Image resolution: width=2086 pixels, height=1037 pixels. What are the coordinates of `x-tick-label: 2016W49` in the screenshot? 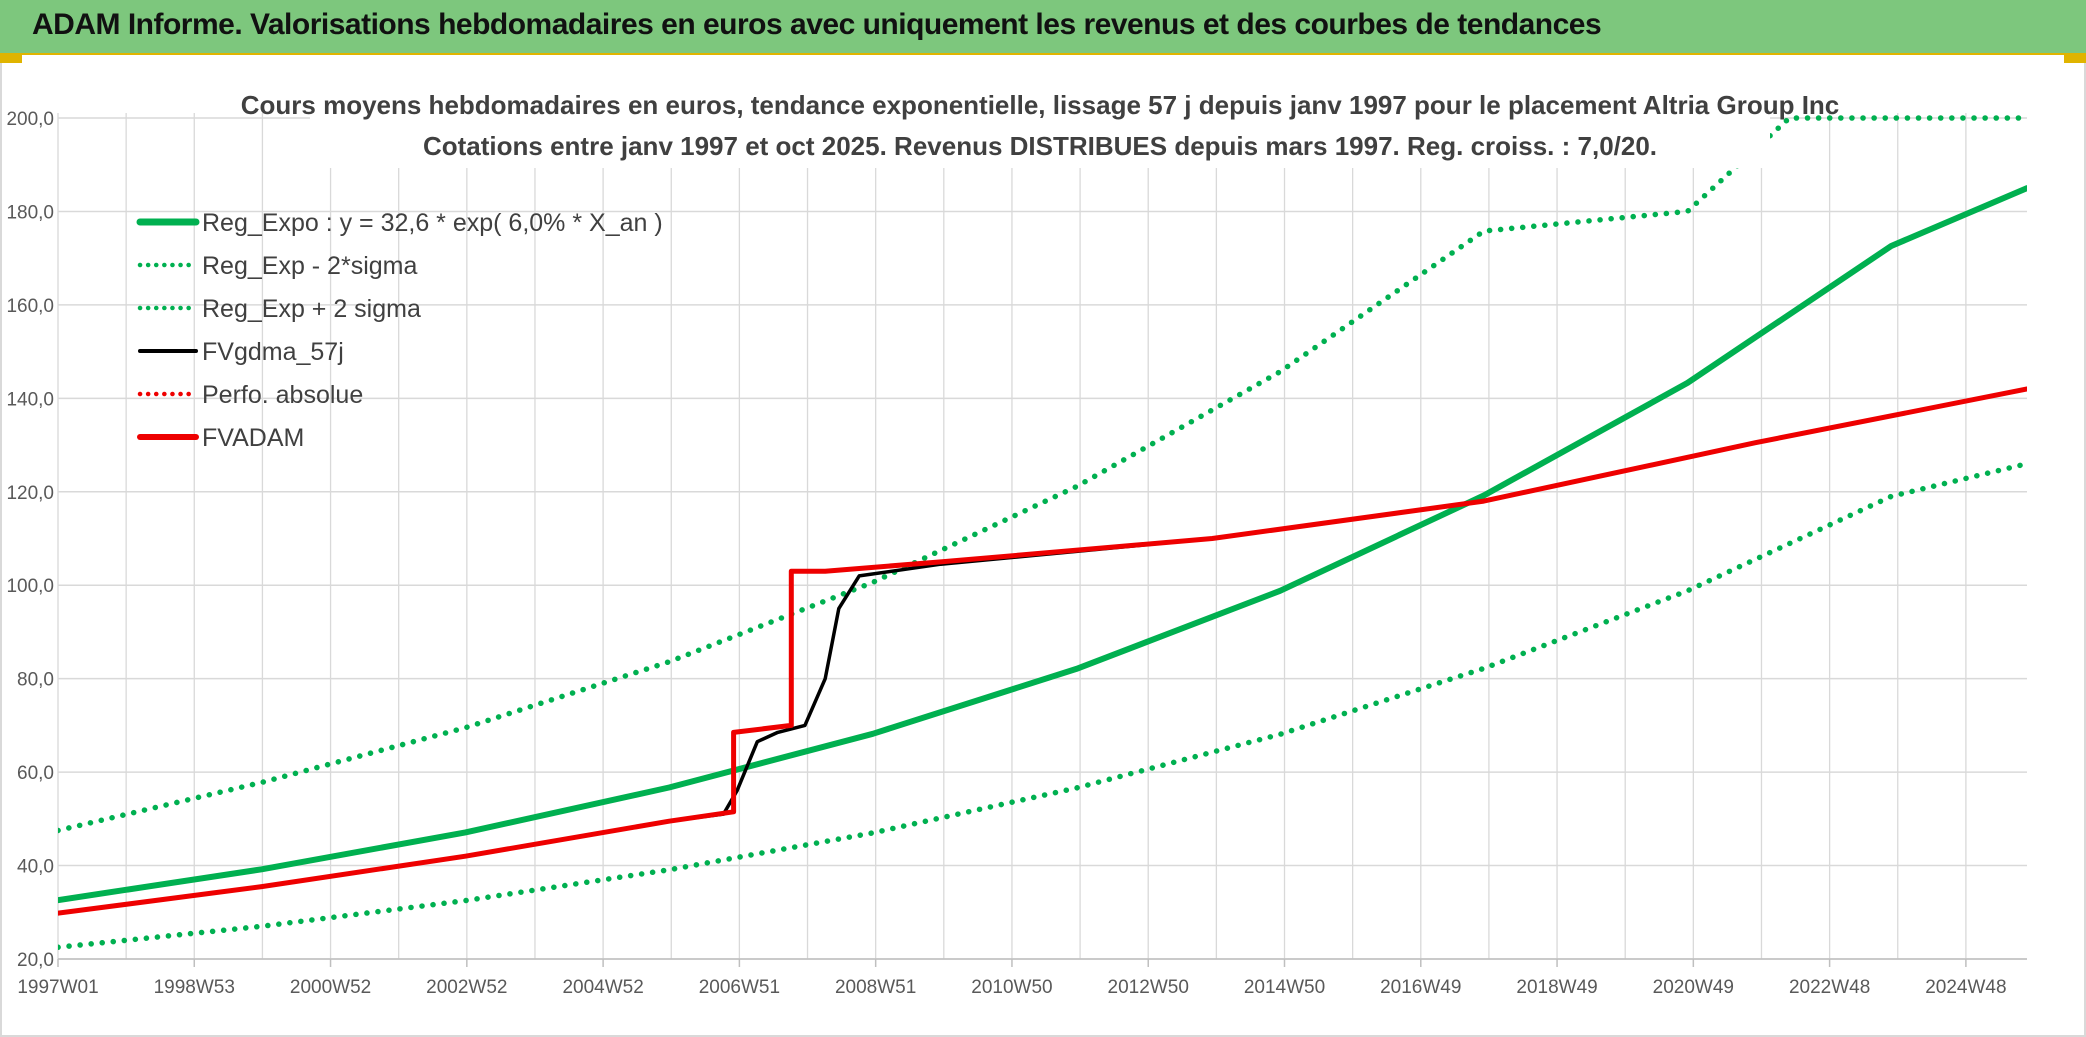 It's located at (1420, 987).